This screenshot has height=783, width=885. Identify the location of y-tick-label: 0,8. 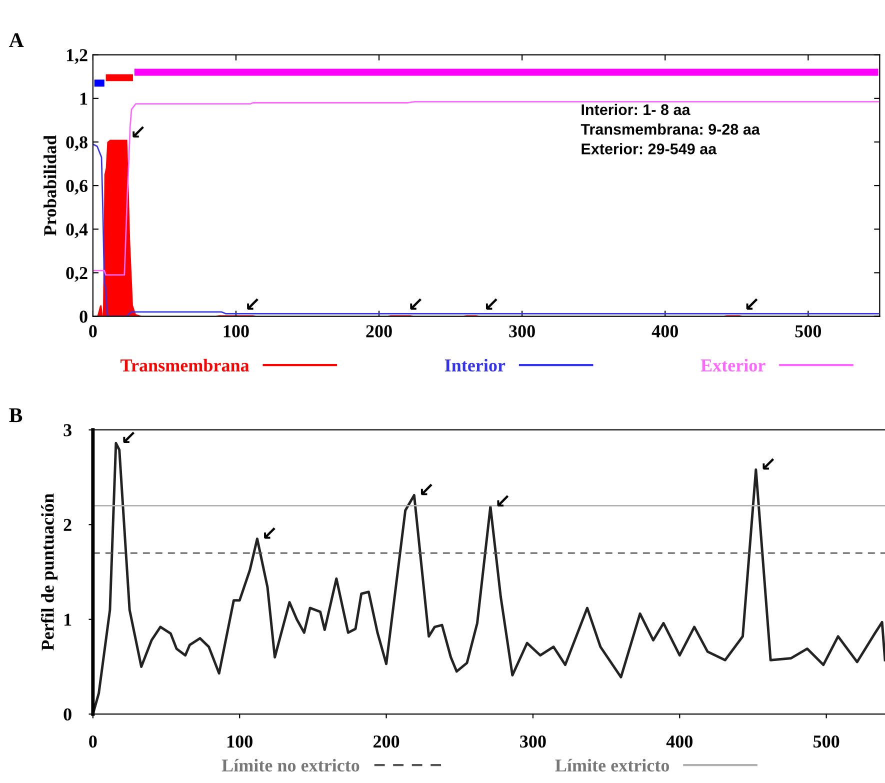
(77, 144).